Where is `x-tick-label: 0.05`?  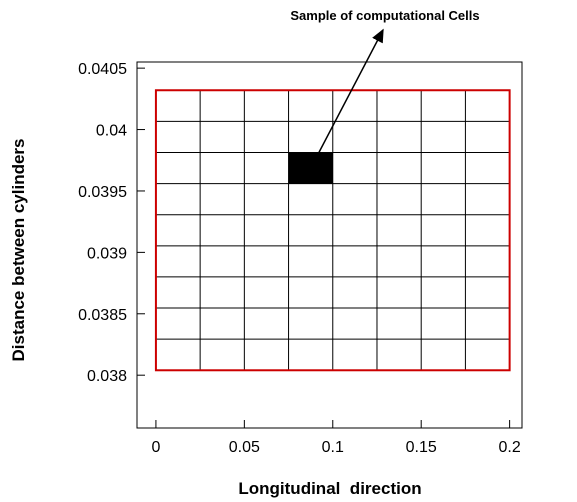
x-tick-label: 0.05 is located at coordinates (244, 447).